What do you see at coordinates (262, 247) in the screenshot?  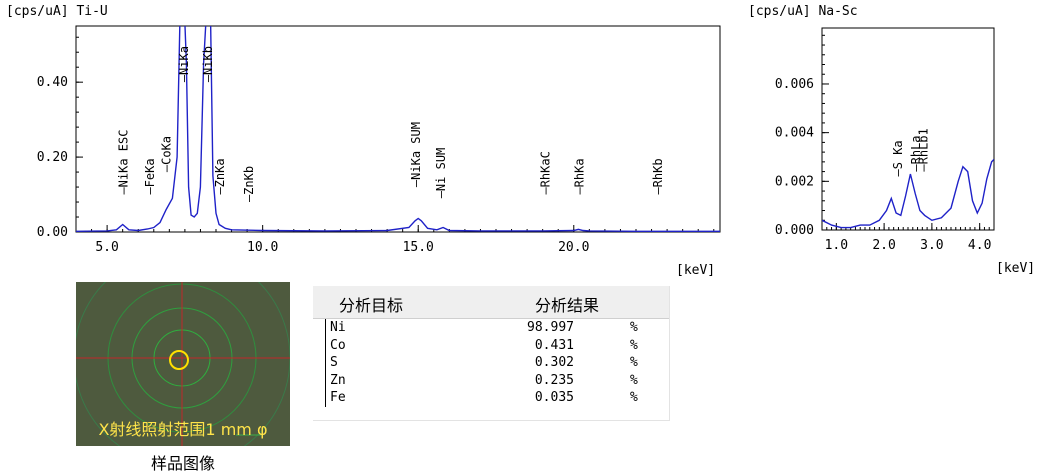 I see `x-tick-label: 10.0` at bounding box center [262, 247].